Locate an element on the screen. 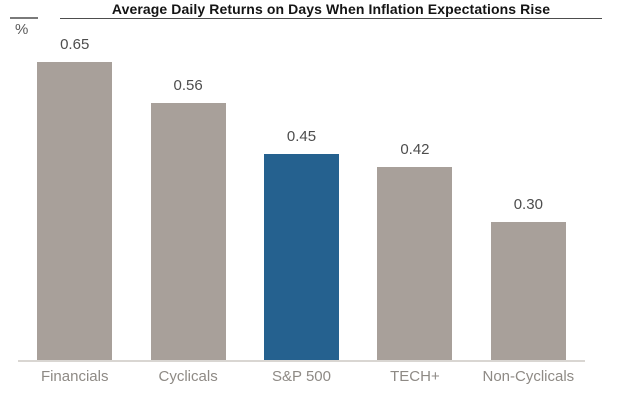  x-axis-label-s-p-500: S&P 500 is located at coordinates (301, 376).